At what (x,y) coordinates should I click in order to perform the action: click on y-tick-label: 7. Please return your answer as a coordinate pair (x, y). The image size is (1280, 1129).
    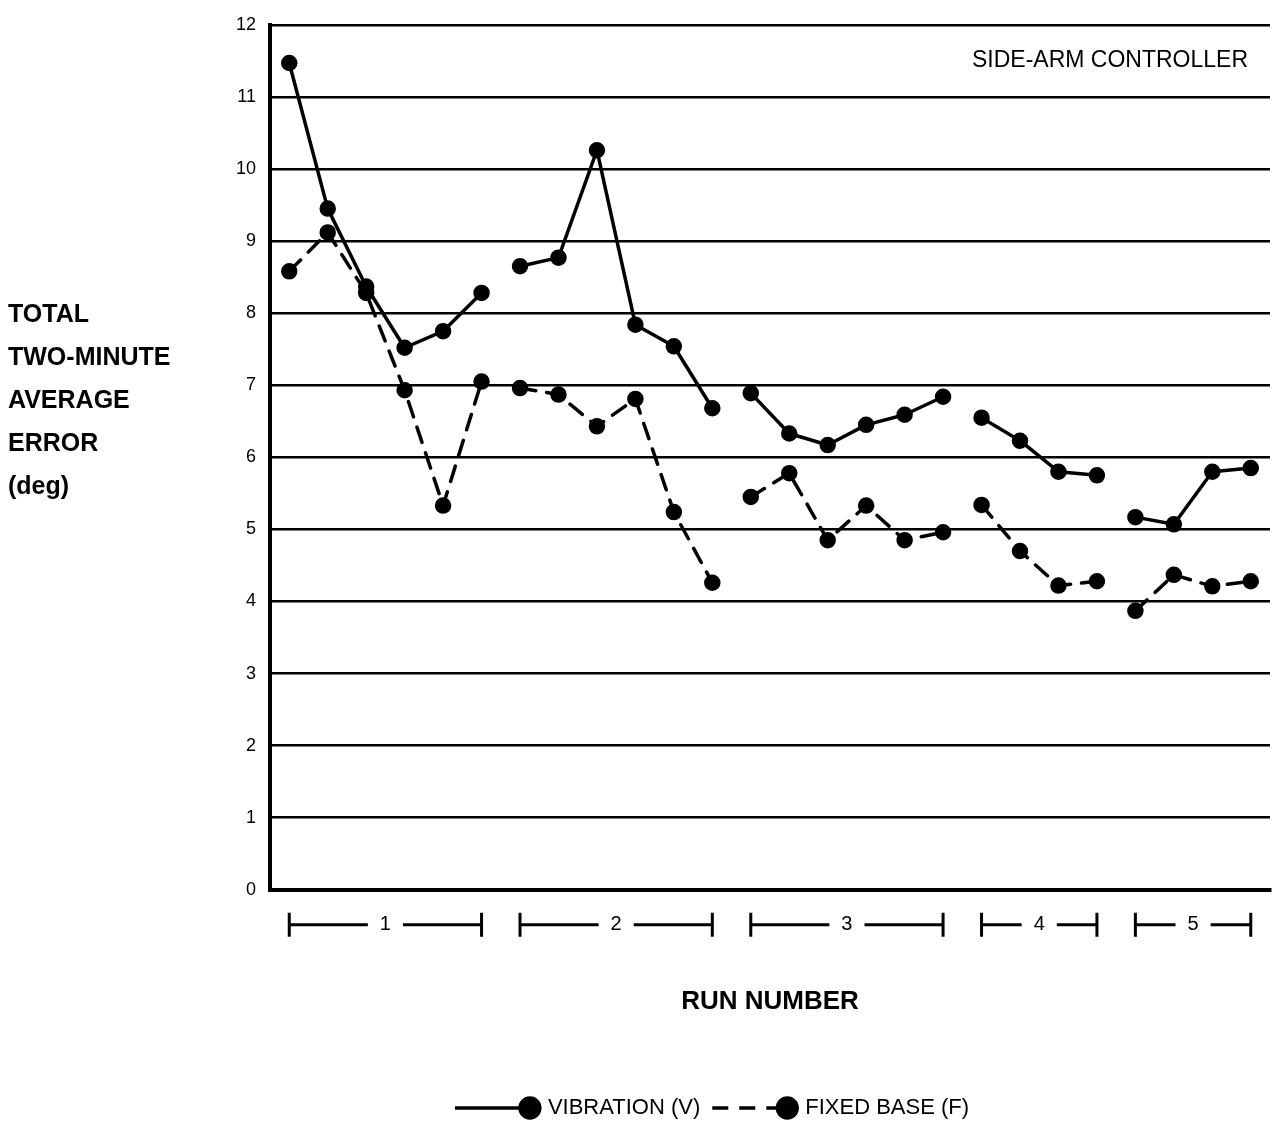
    Looking at the image, I should click on (251, 384).